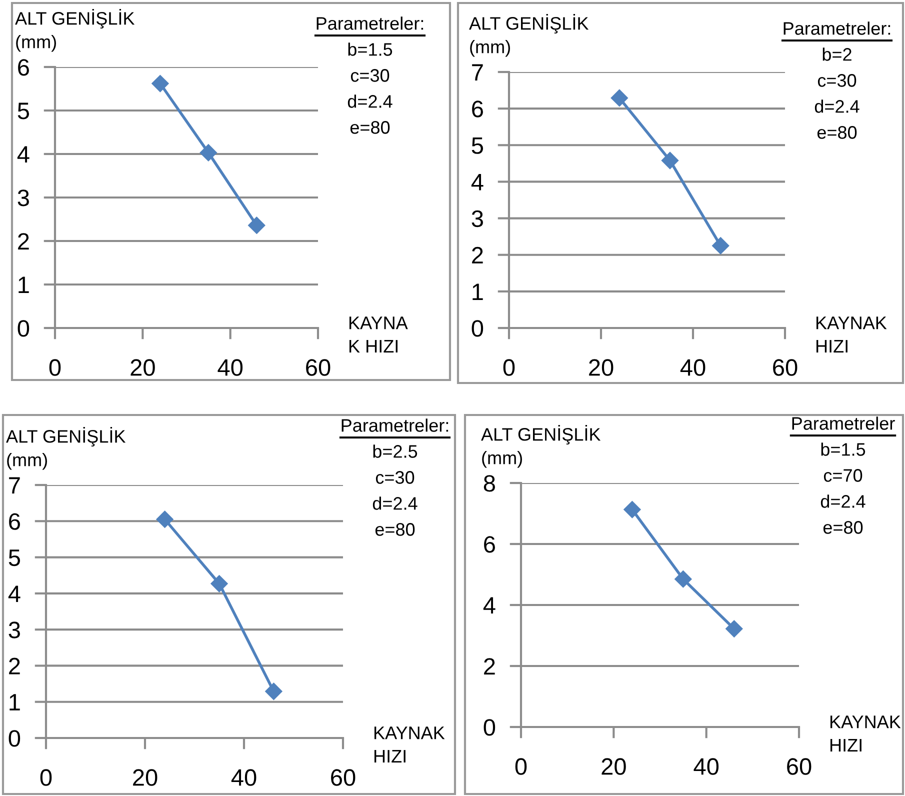 This screenshot has height=796, width=905. I want to click on text: b=2.5, so click(395, 451).